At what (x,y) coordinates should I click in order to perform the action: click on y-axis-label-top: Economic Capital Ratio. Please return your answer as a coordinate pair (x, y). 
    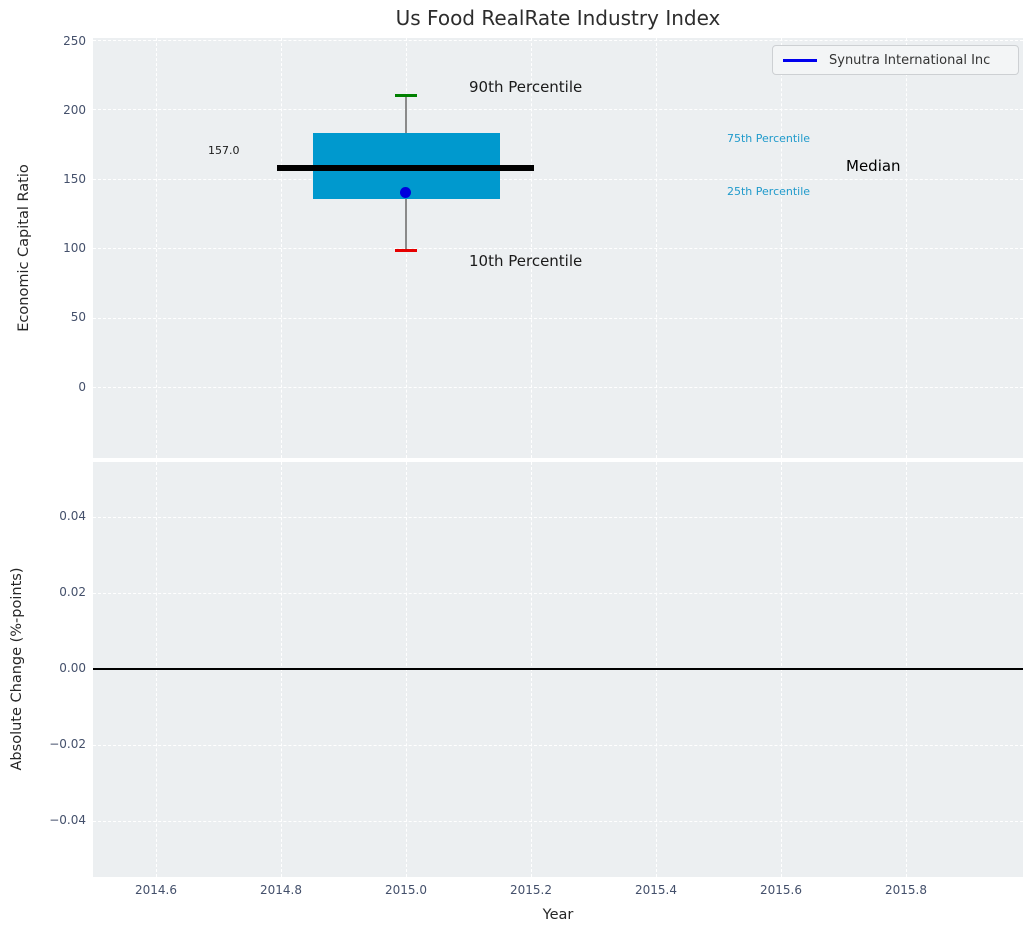
    Looking at the image, I should click on (24, 248).